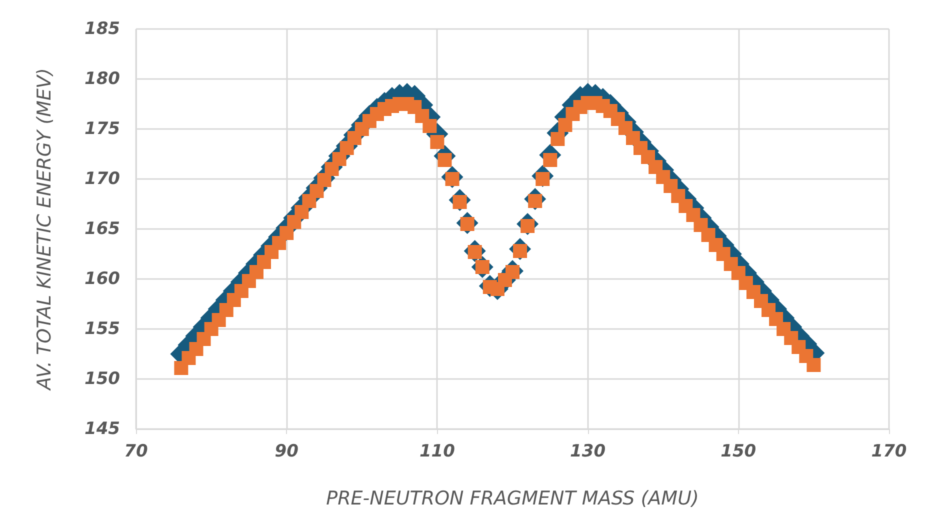 Image resolution: width=943 pixels, height=530 pixels. What do you see at coordinates (102, 79) in the screenshot?
I see `y-tick-label: 180` at bounding box center [102, 79].